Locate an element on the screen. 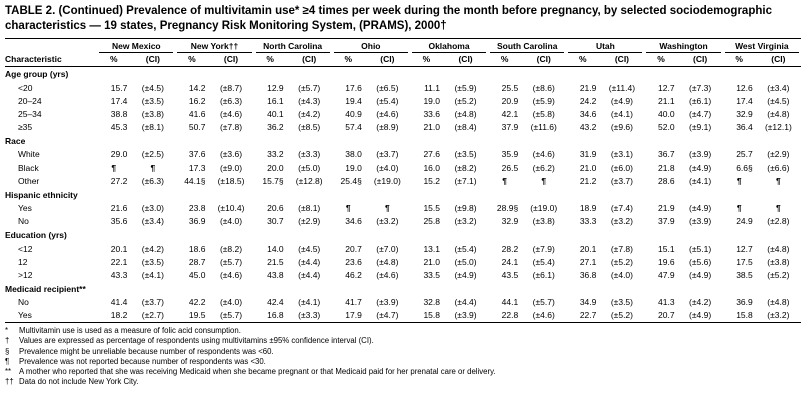 This screenshot has height=405, width=806. ci-value: (±3.9) is located at coordinates (387, 302).